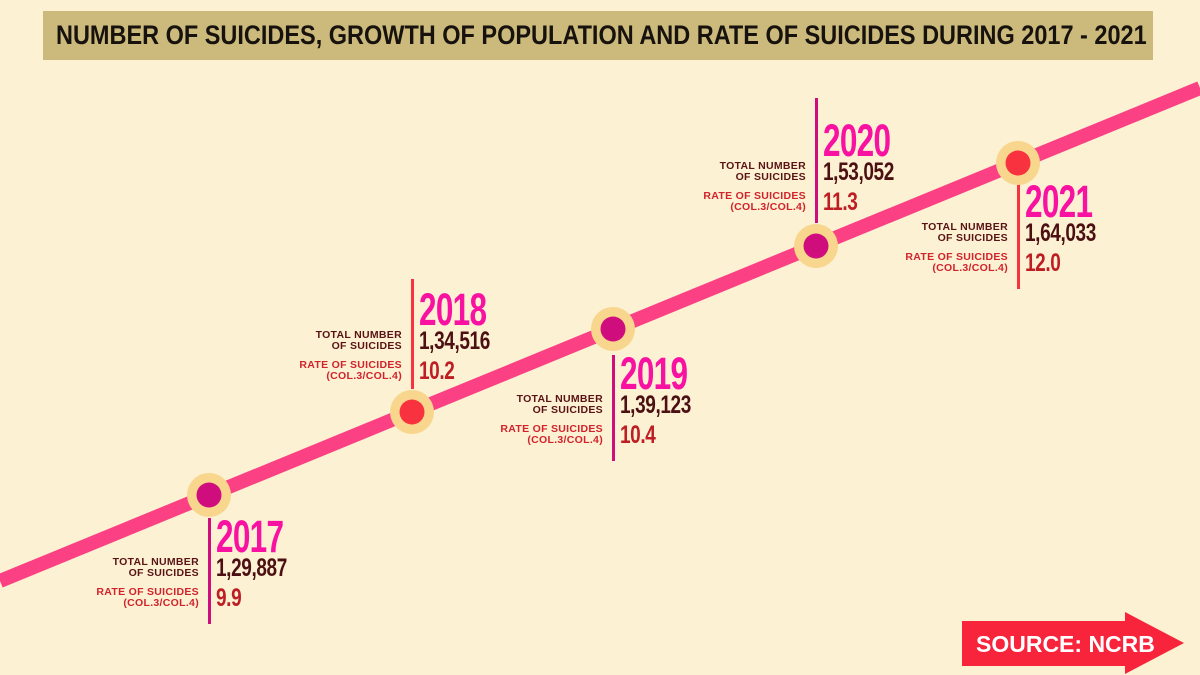 Image resolution: width=1200 pixels, height=675 pixels. Describe the element at coordinates (613, 329) in the screenshot. I see `data-point-2019` at that location.